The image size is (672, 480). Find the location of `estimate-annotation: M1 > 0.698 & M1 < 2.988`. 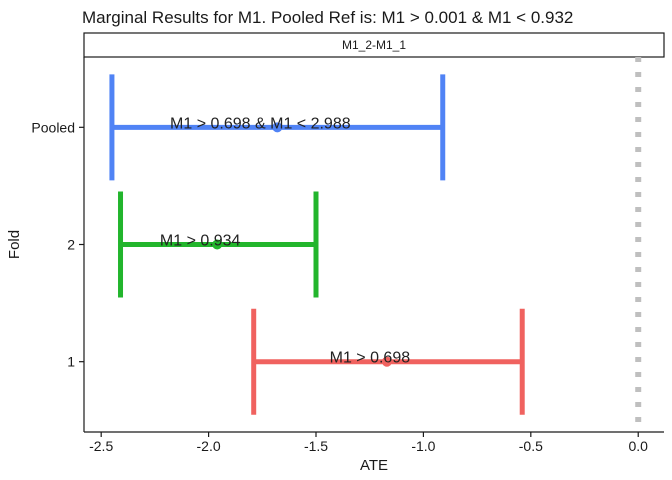

estimate-annotation: M1 > 0.698 & M1 < 2.988 is located at coordinates (260, 123).